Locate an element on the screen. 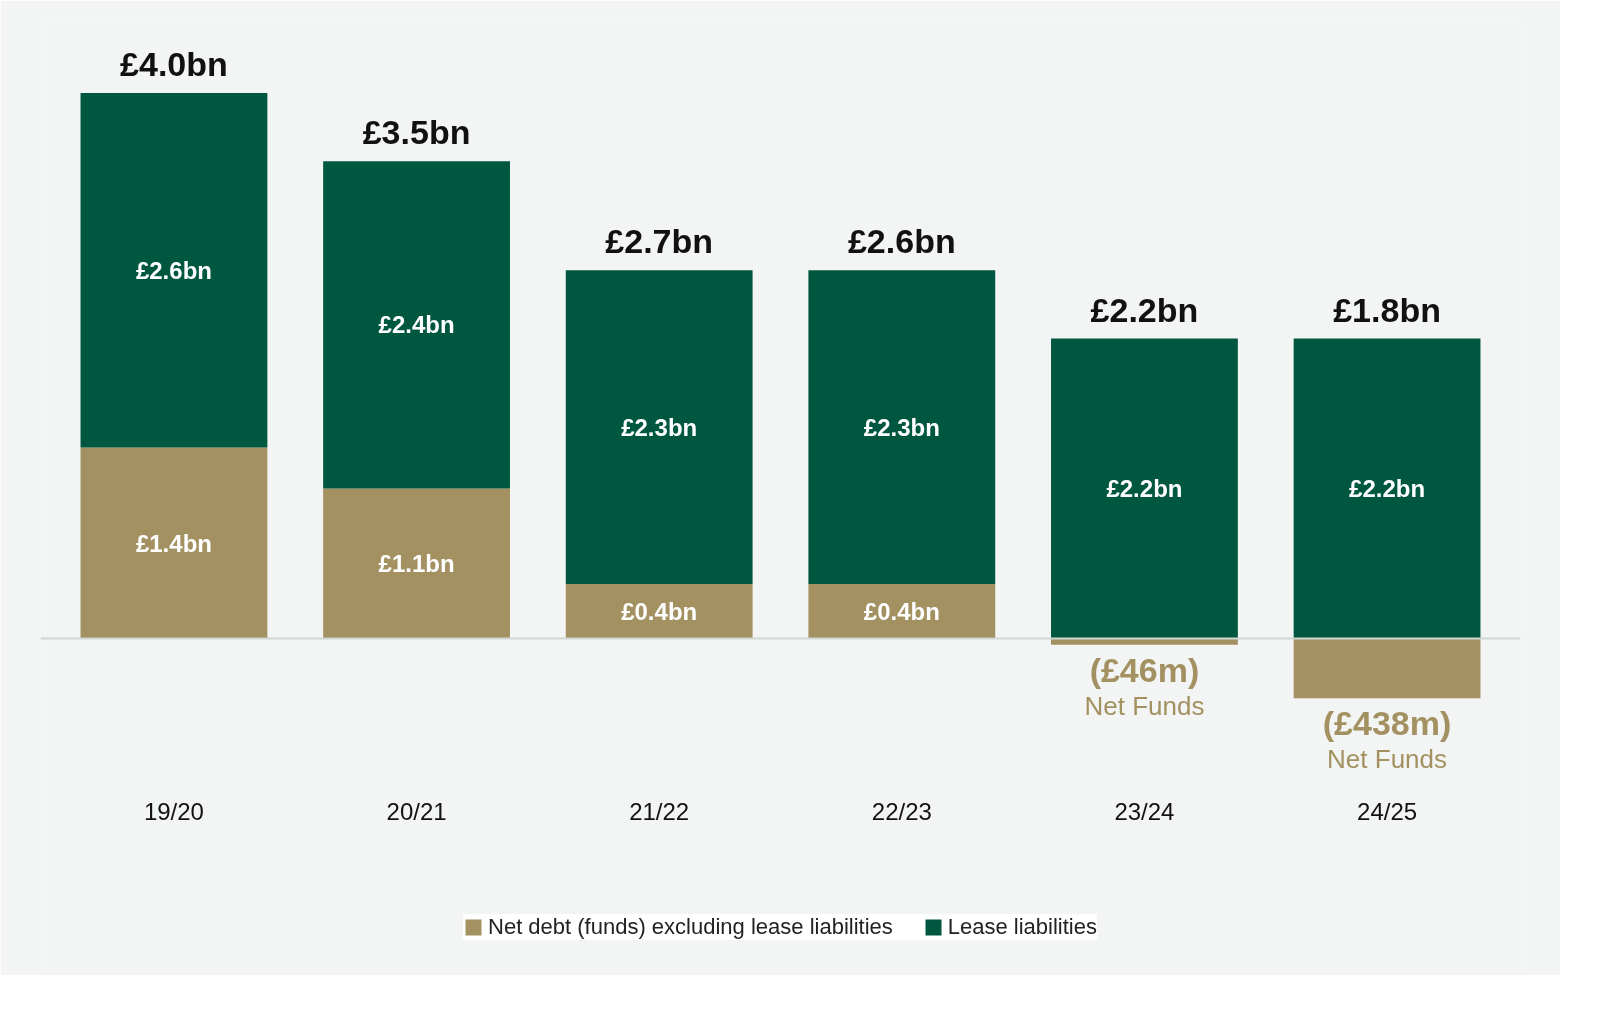  data-label: £1.4bn is located at coordinates (173, 543).